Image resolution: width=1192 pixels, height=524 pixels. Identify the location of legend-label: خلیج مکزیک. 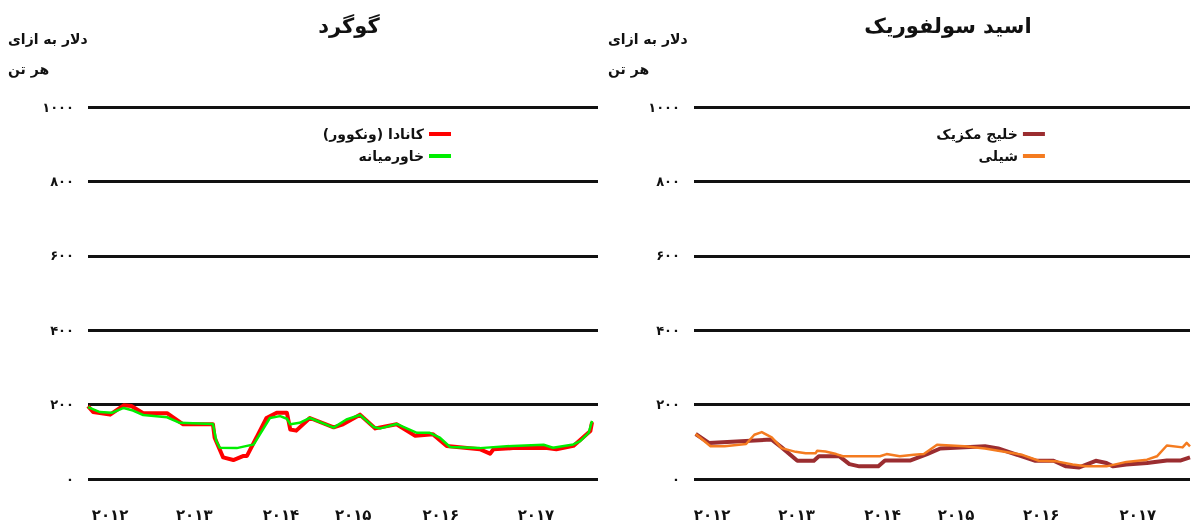
(977, 134).